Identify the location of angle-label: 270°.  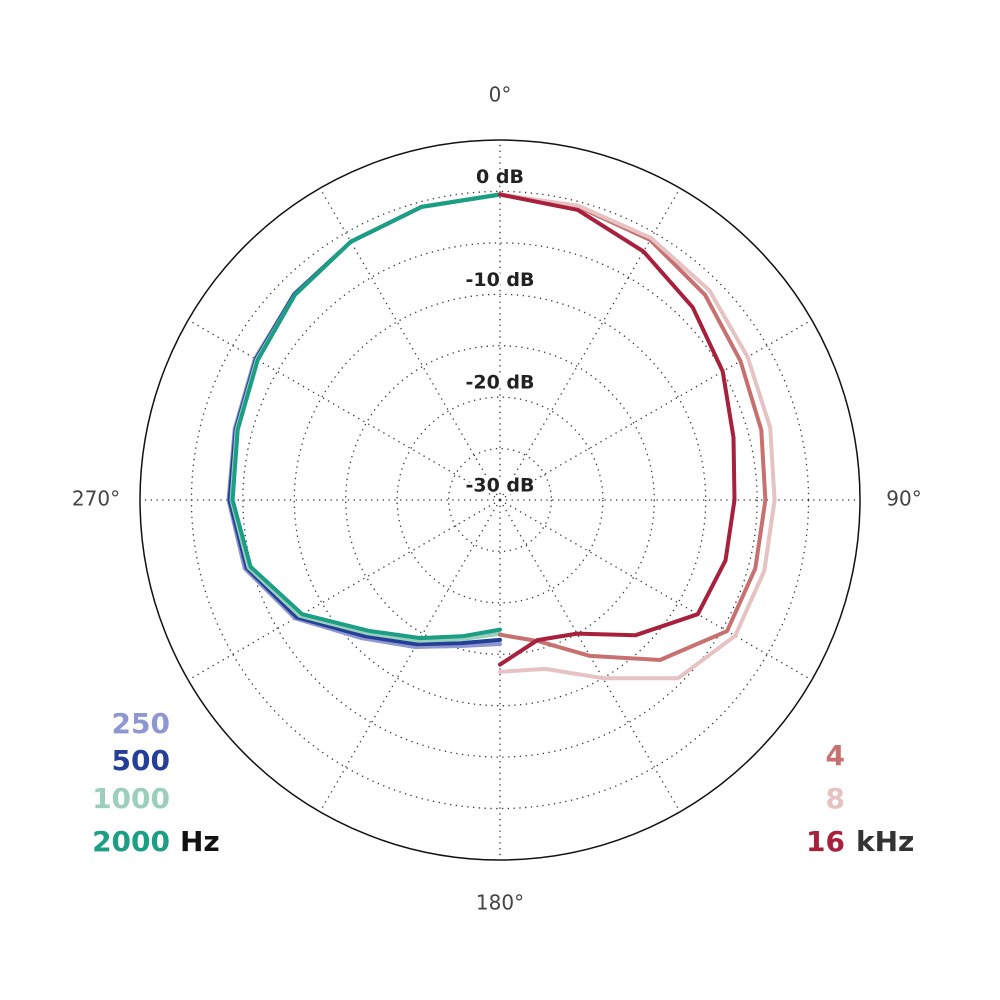
(96, 499).